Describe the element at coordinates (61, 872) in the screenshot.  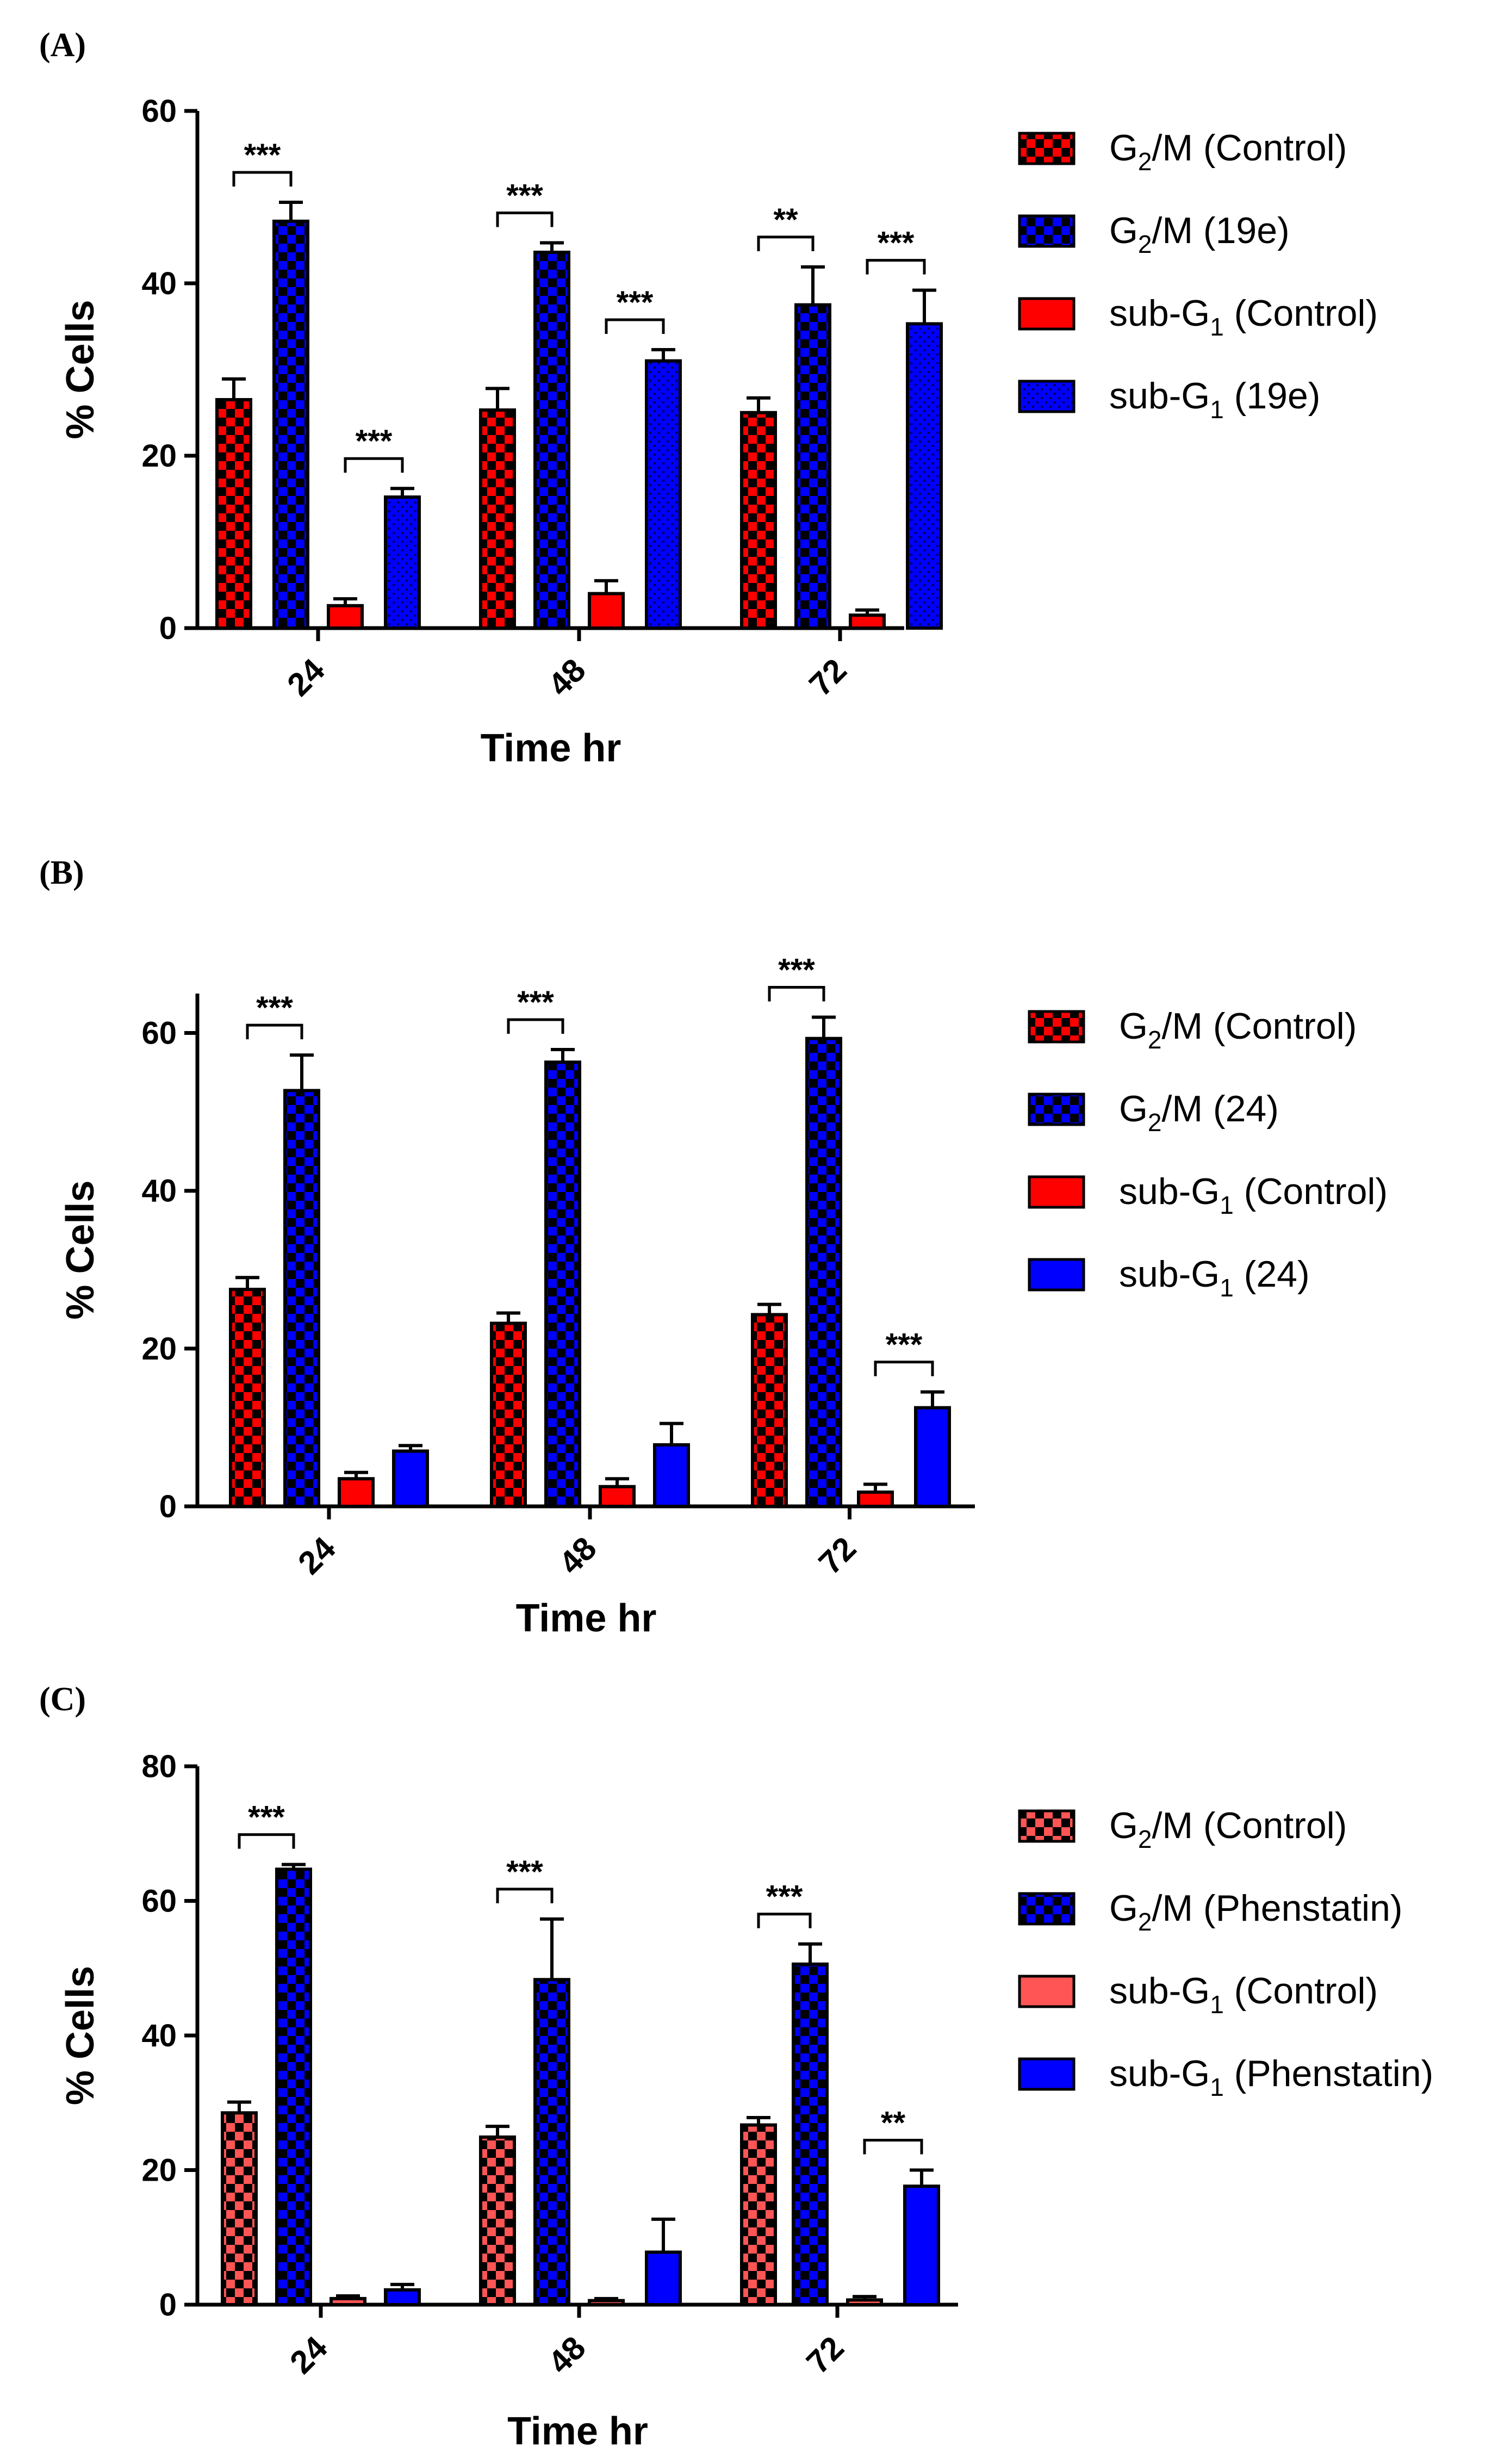
I see `panel-label: (B)` at that location.